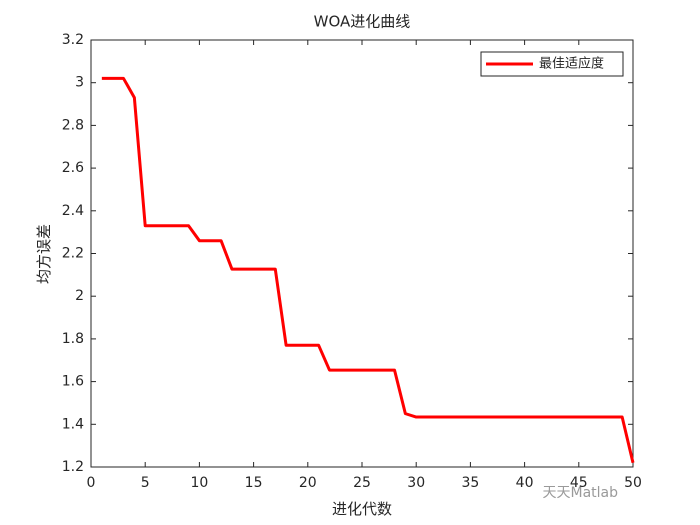 The height and width of the screenshot is (525, 700). What do you see at coordinates (73, 40) in the screenshot?
I see `y-tick-label: 3.2` at bounding box center [73, 40].